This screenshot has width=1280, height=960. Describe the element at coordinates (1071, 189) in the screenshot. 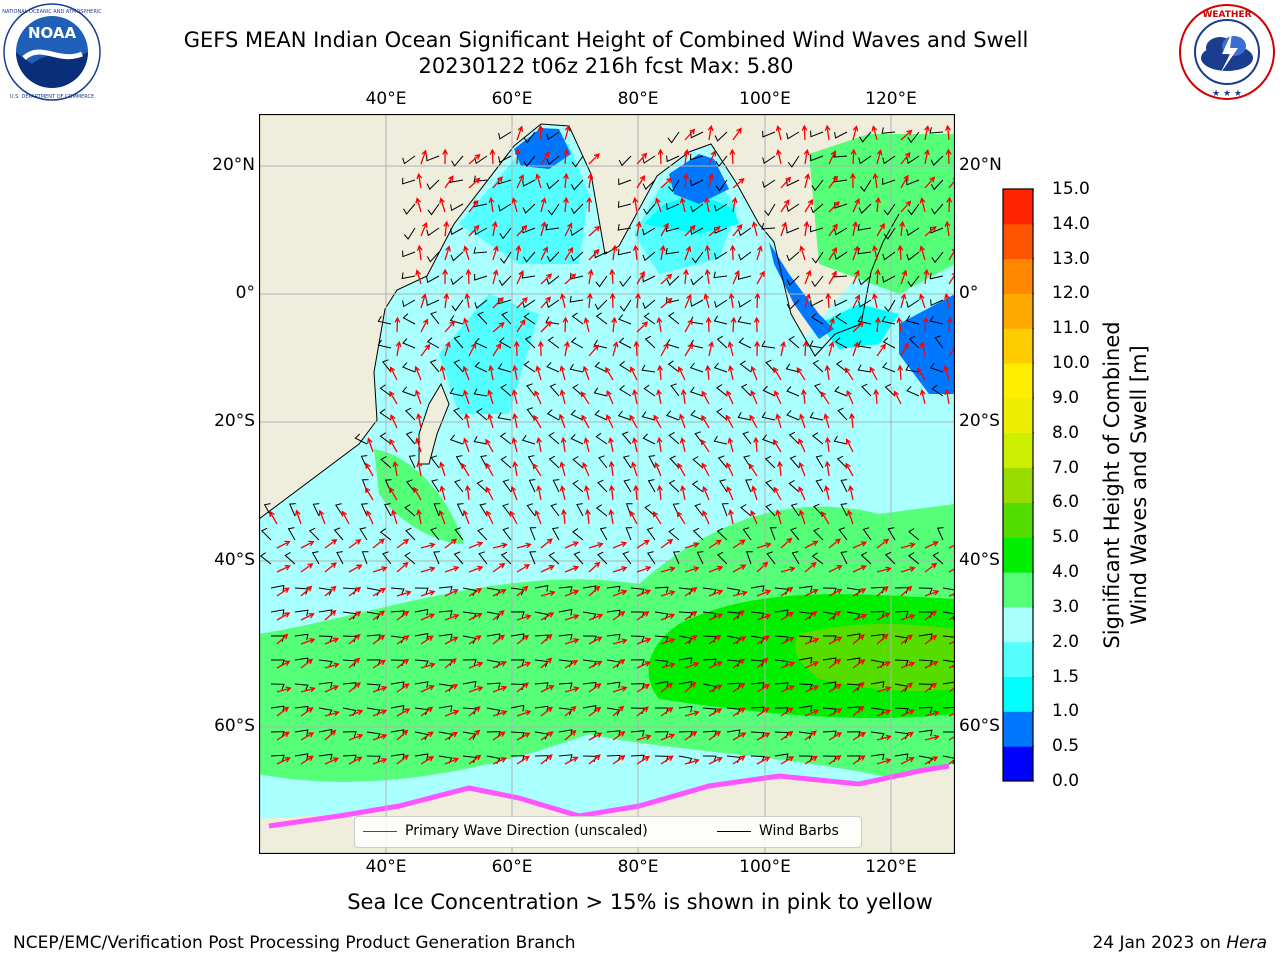

I see `colorbar-tick-label: 15.0` at that location.